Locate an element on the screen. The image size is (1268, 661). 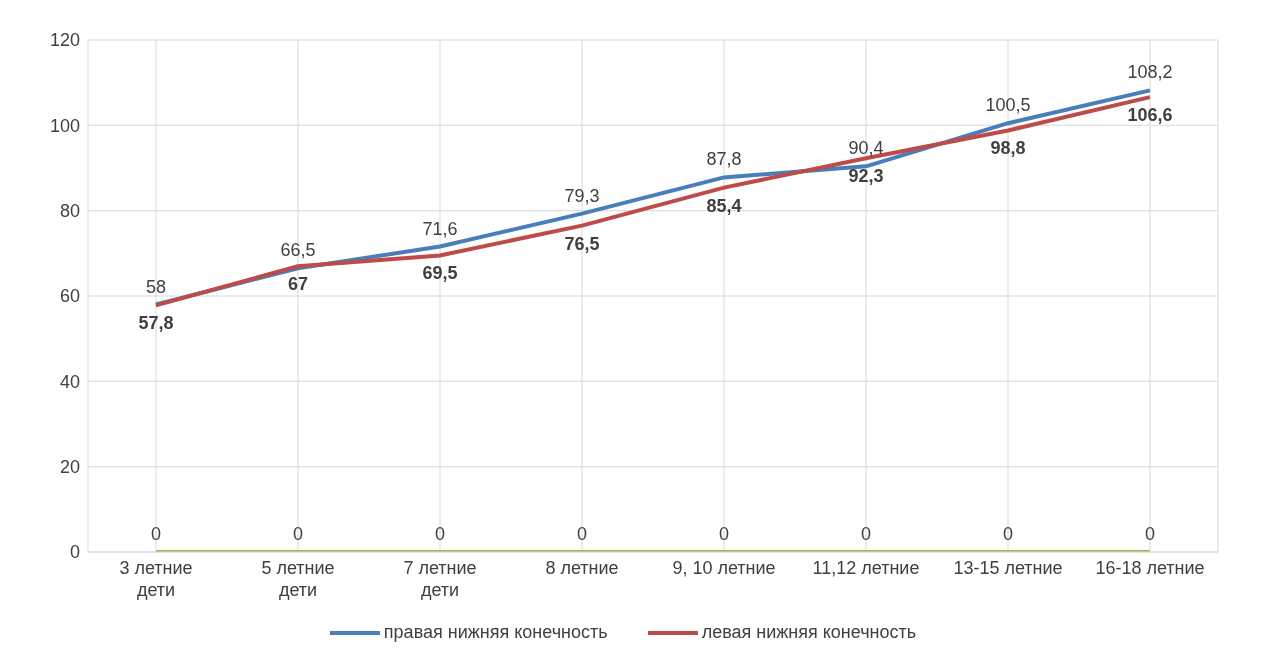
y-tick-label: 20 is located at coordinates (69, 467).